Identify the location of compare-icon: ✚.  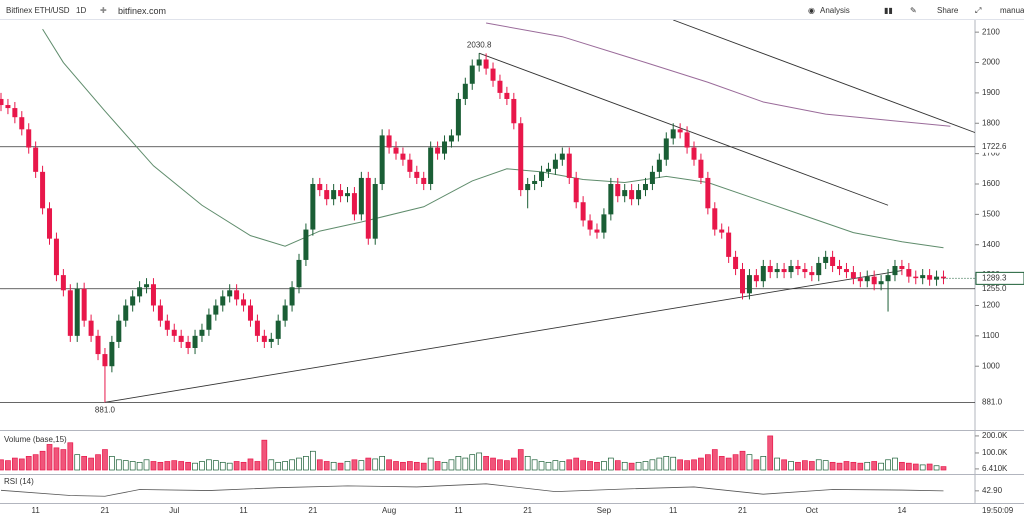
(103, 10).